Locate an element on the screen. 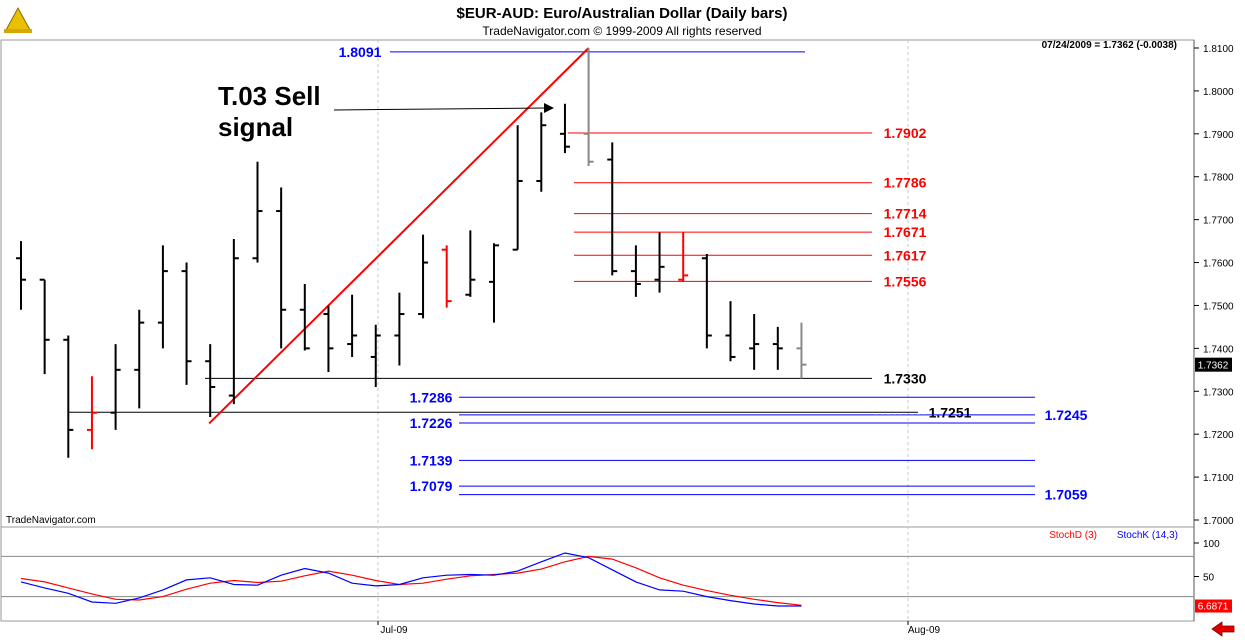 The image size is (1245, 640). y-tick-label: 1.7900 is located at coordinates (1218, 135).